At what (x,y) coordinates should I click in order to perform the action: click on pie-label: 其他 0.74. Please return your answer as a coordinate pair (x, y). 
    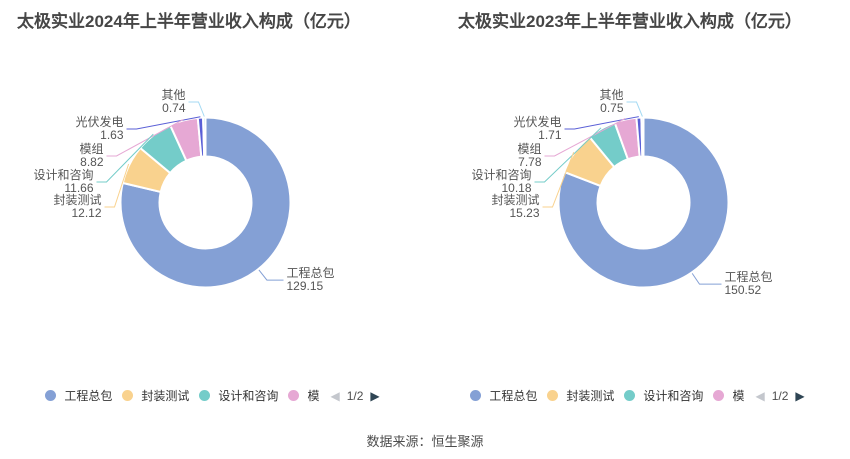
    Looking at the image, I should click on (173, 102).